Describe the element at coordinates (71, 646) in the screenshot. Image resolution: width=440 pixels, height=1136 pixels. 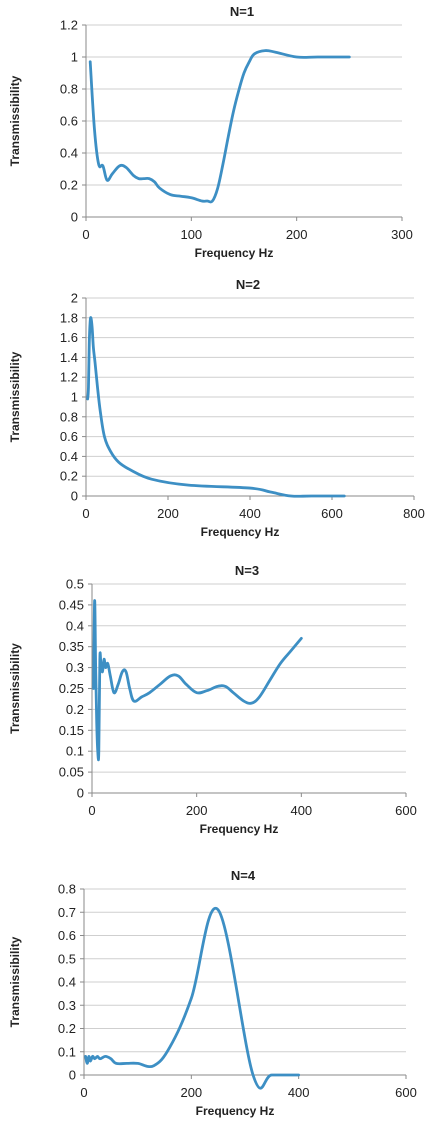
I see `y-tick-label: 0.35` at that location.